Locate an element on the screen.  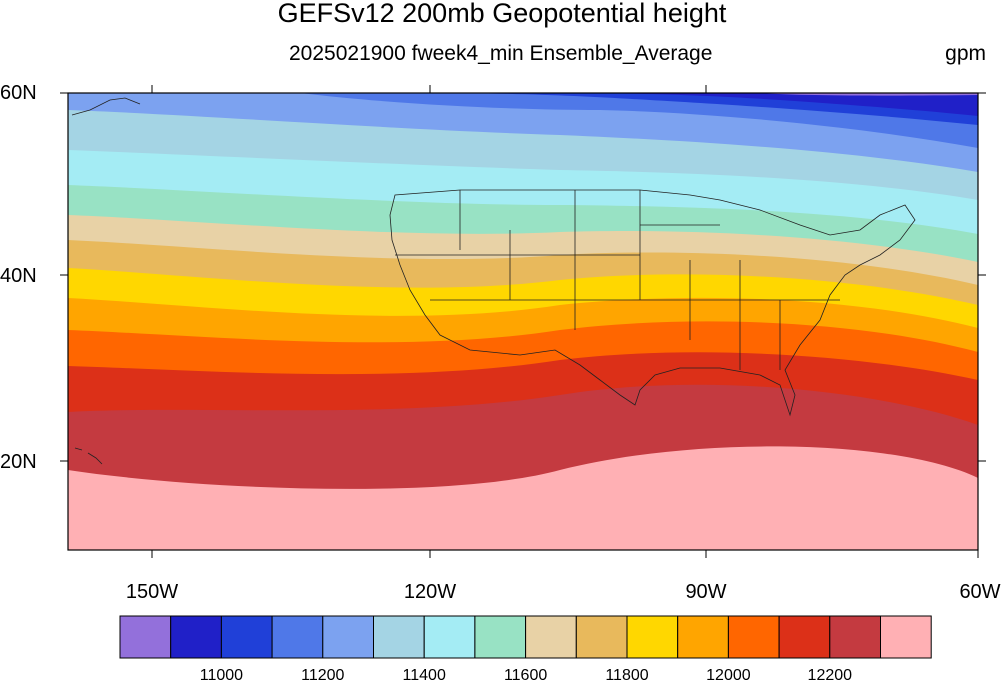
chart-subtitle: 2025021900 fweek4_min Ensemble_Average is located at coordinates (501, 53).